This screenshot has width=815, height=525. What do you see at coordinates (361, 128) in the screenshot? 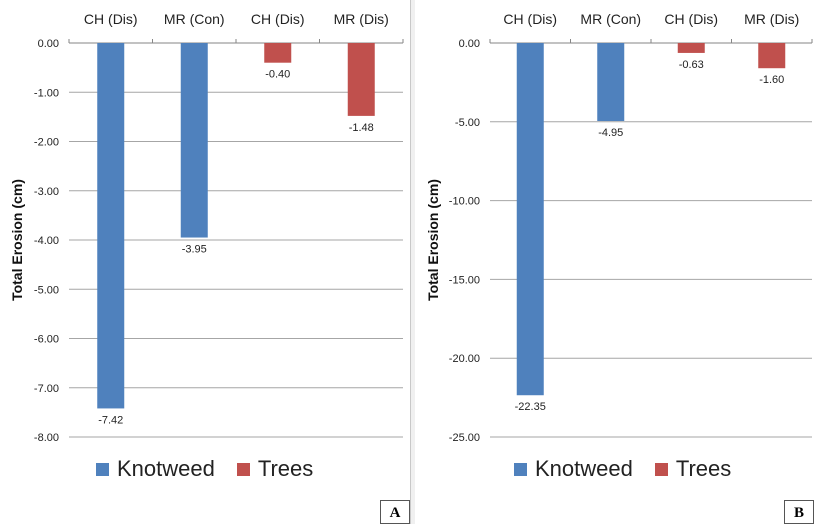
I see `data-label: -1.48` at bounding box center [361, 128].